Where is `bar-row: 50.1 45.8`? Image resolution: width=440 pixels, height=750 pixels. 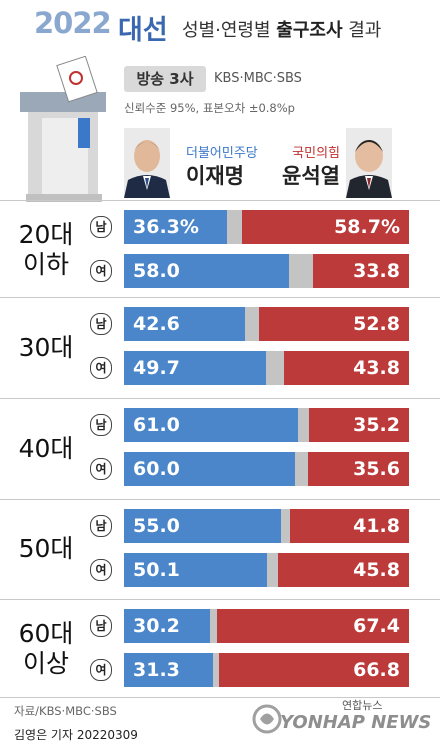
bar-row: 50.1 45.8 is located at coordinates (266, 570).